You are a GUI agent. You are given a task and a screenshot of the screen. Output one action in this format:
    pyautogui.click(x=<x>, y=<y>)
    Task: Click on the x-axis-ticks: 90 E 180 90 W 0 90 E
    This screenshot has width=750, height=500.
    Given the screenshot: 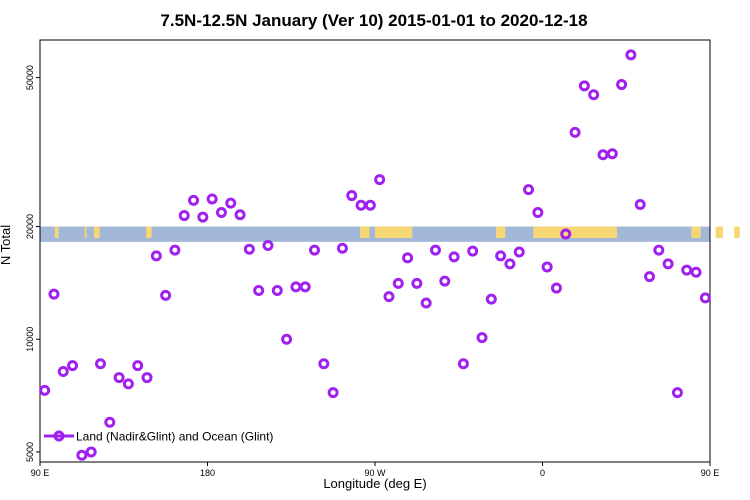 What is the action you would take?
    pyautogui.click(x=375, y=470)
    